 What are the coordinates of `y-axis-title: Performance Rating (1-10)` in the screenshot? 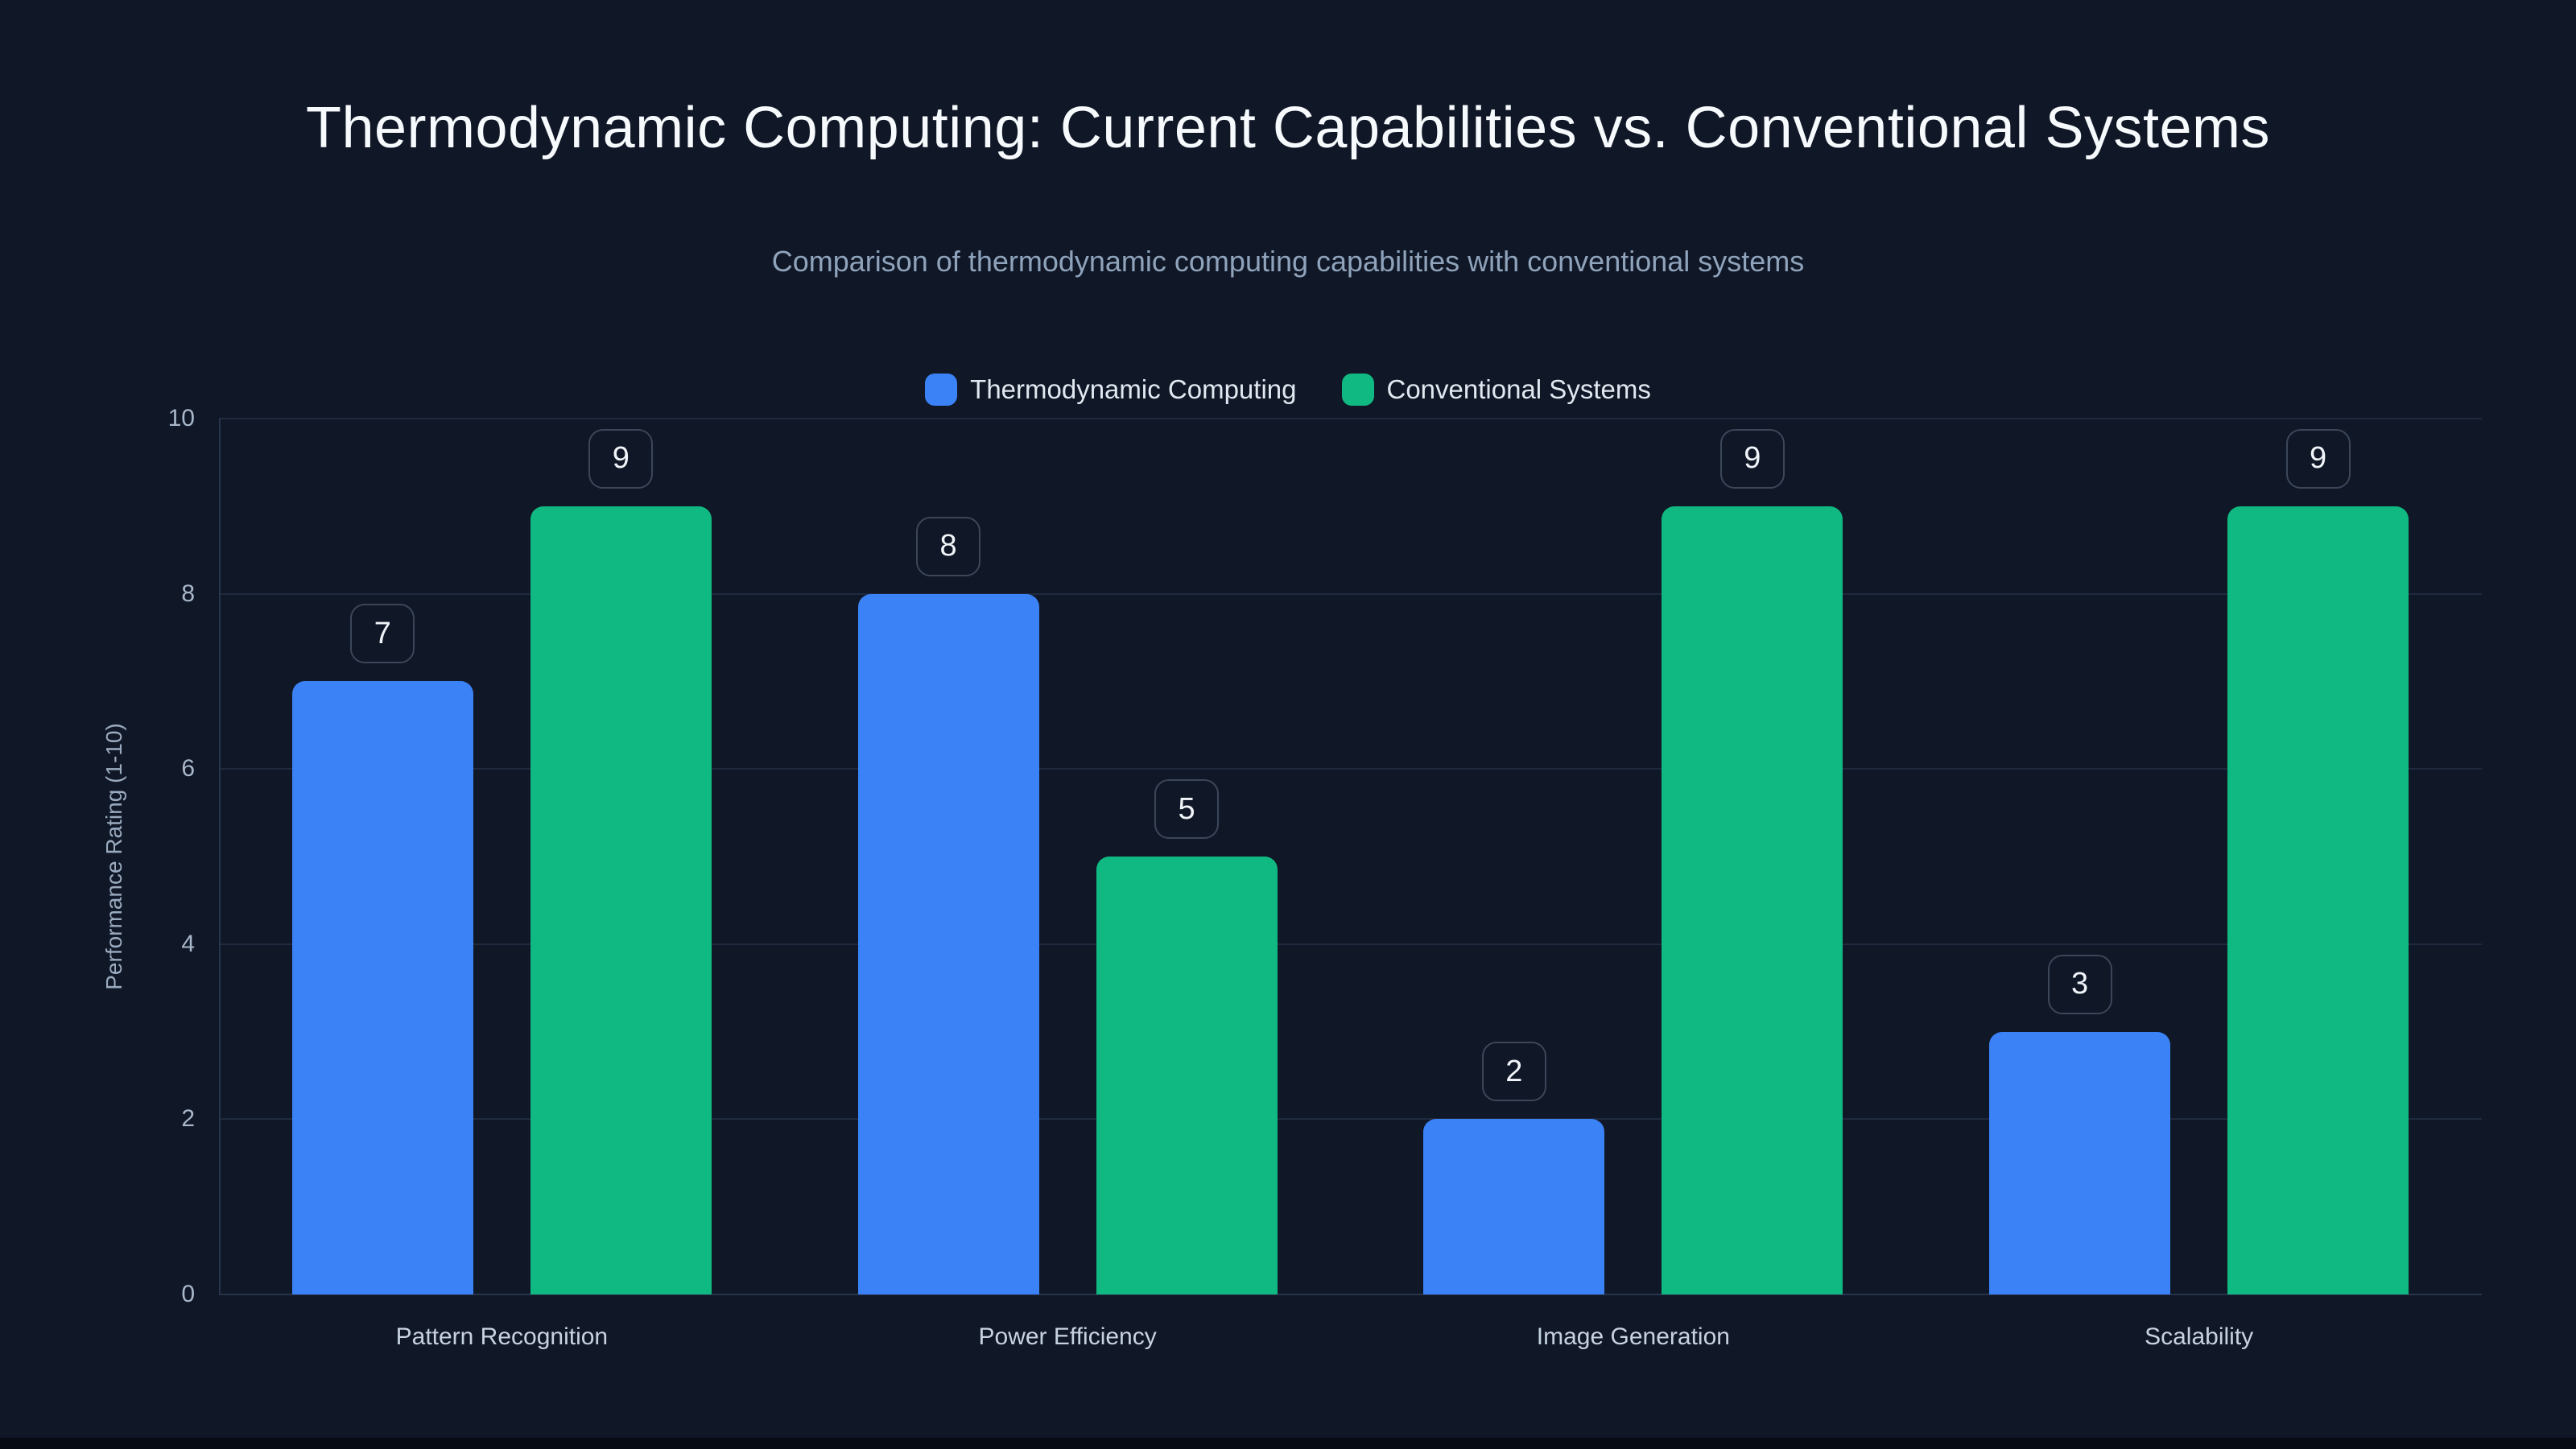 It's located at (113, 856).